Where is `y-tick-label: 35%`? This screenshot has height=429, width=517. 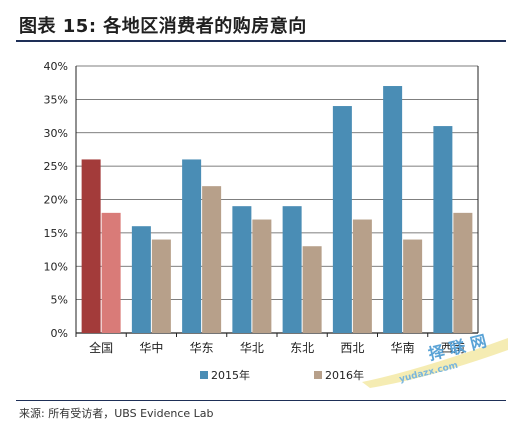
y-tick-label: 35% is located at coordinates (56, 99).